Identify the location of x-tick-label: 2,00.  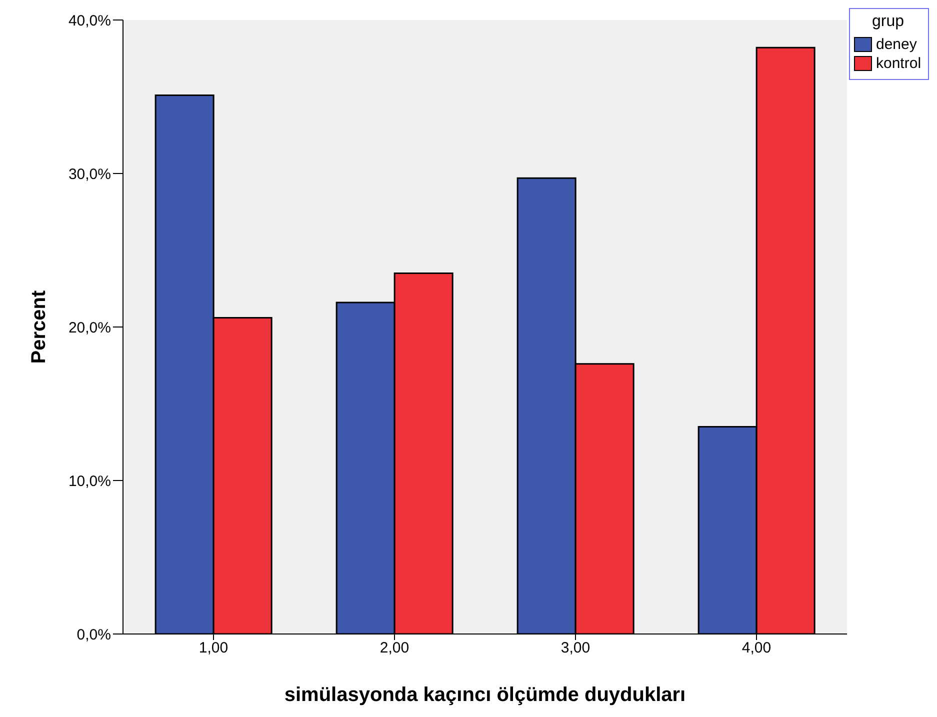
(395, 648).